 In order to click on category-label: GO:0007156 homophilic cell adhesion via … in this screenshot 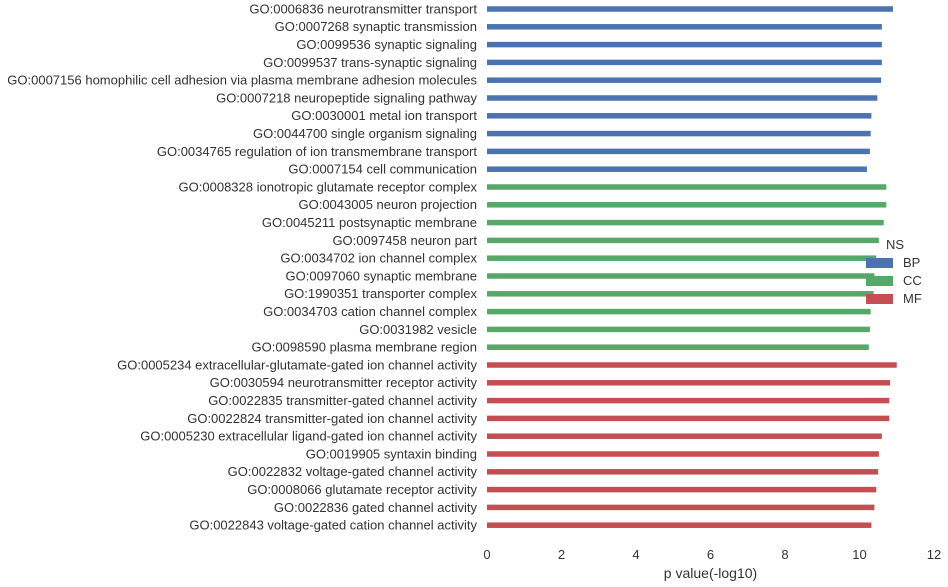, I will do `click(242, 80)`.